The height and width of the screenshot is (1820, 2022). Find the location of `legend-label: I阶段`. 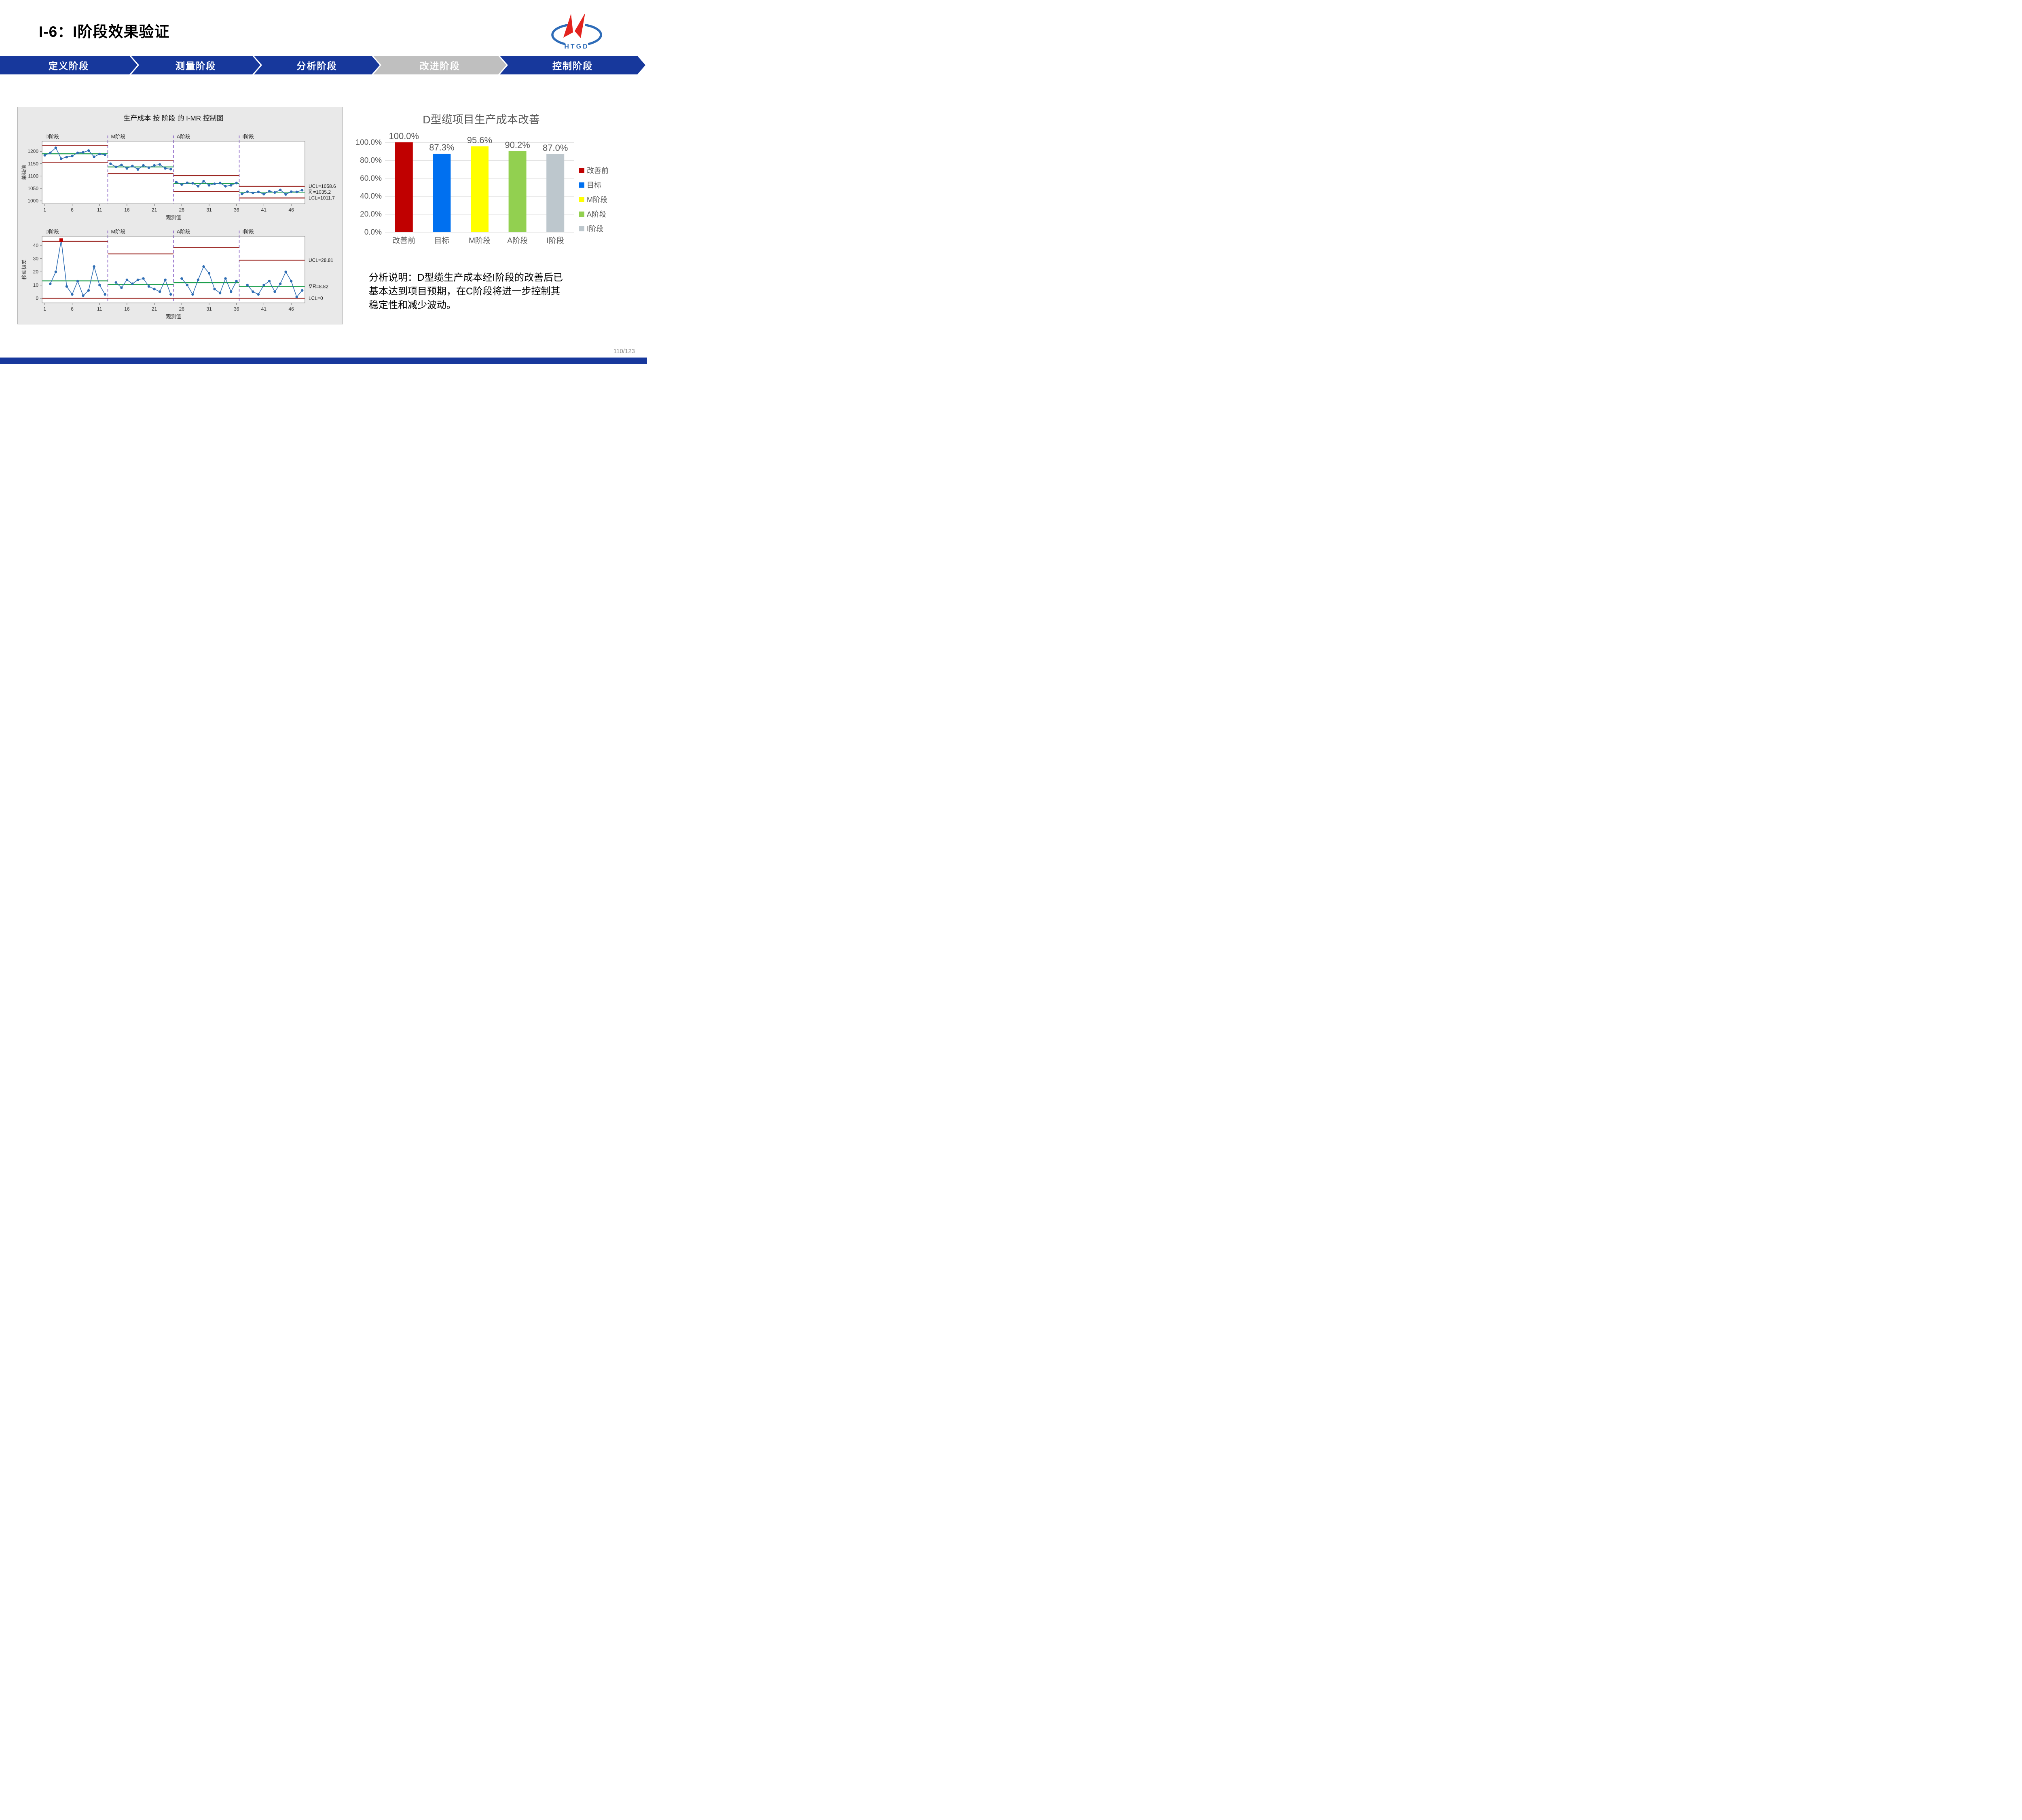

legend-label: I阶段 is located at coordinates (595, 229).